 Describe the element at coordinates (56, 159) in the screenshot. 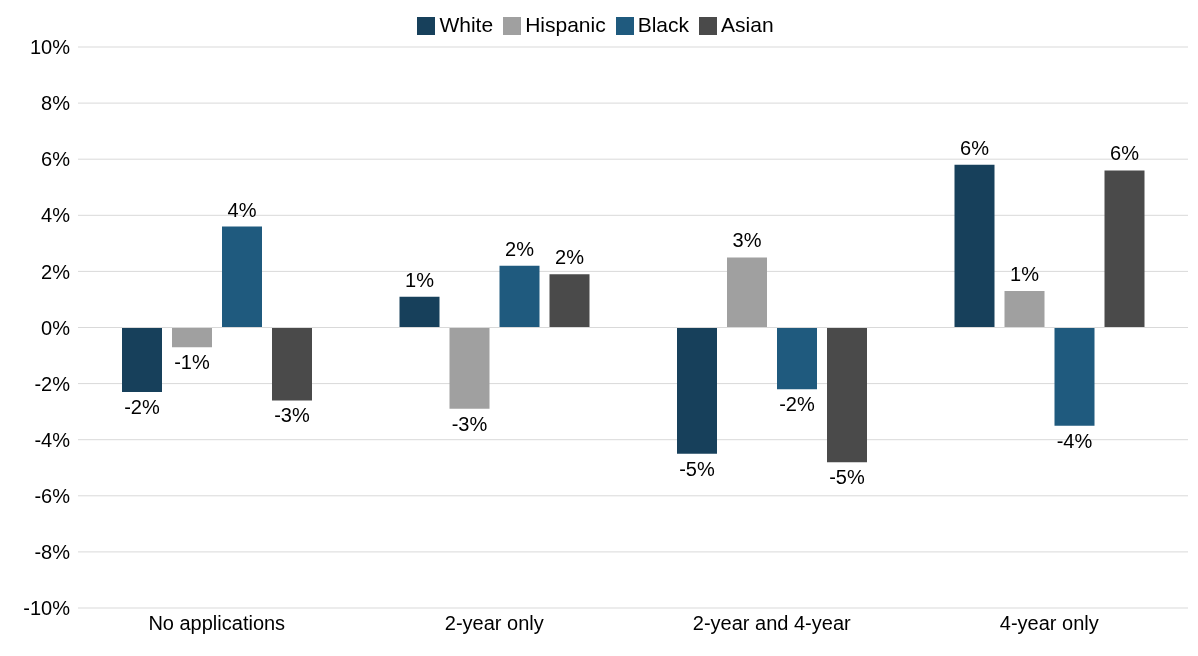

I see `y-tick-label: 6%` at that location.